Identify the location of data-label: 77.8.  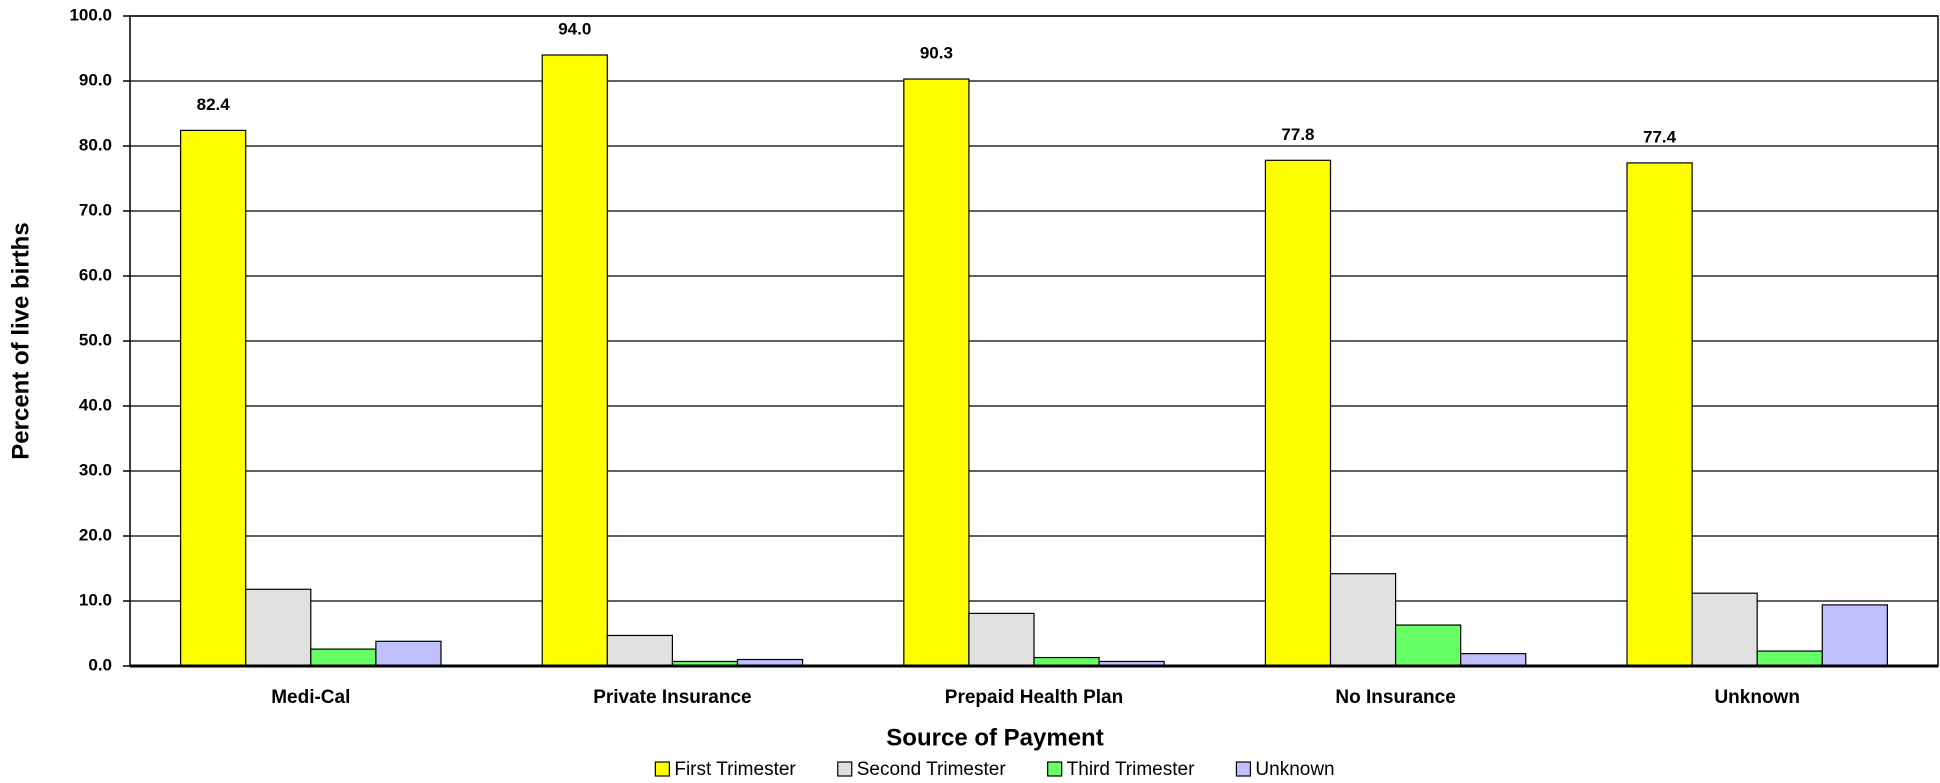
(1297, 134).